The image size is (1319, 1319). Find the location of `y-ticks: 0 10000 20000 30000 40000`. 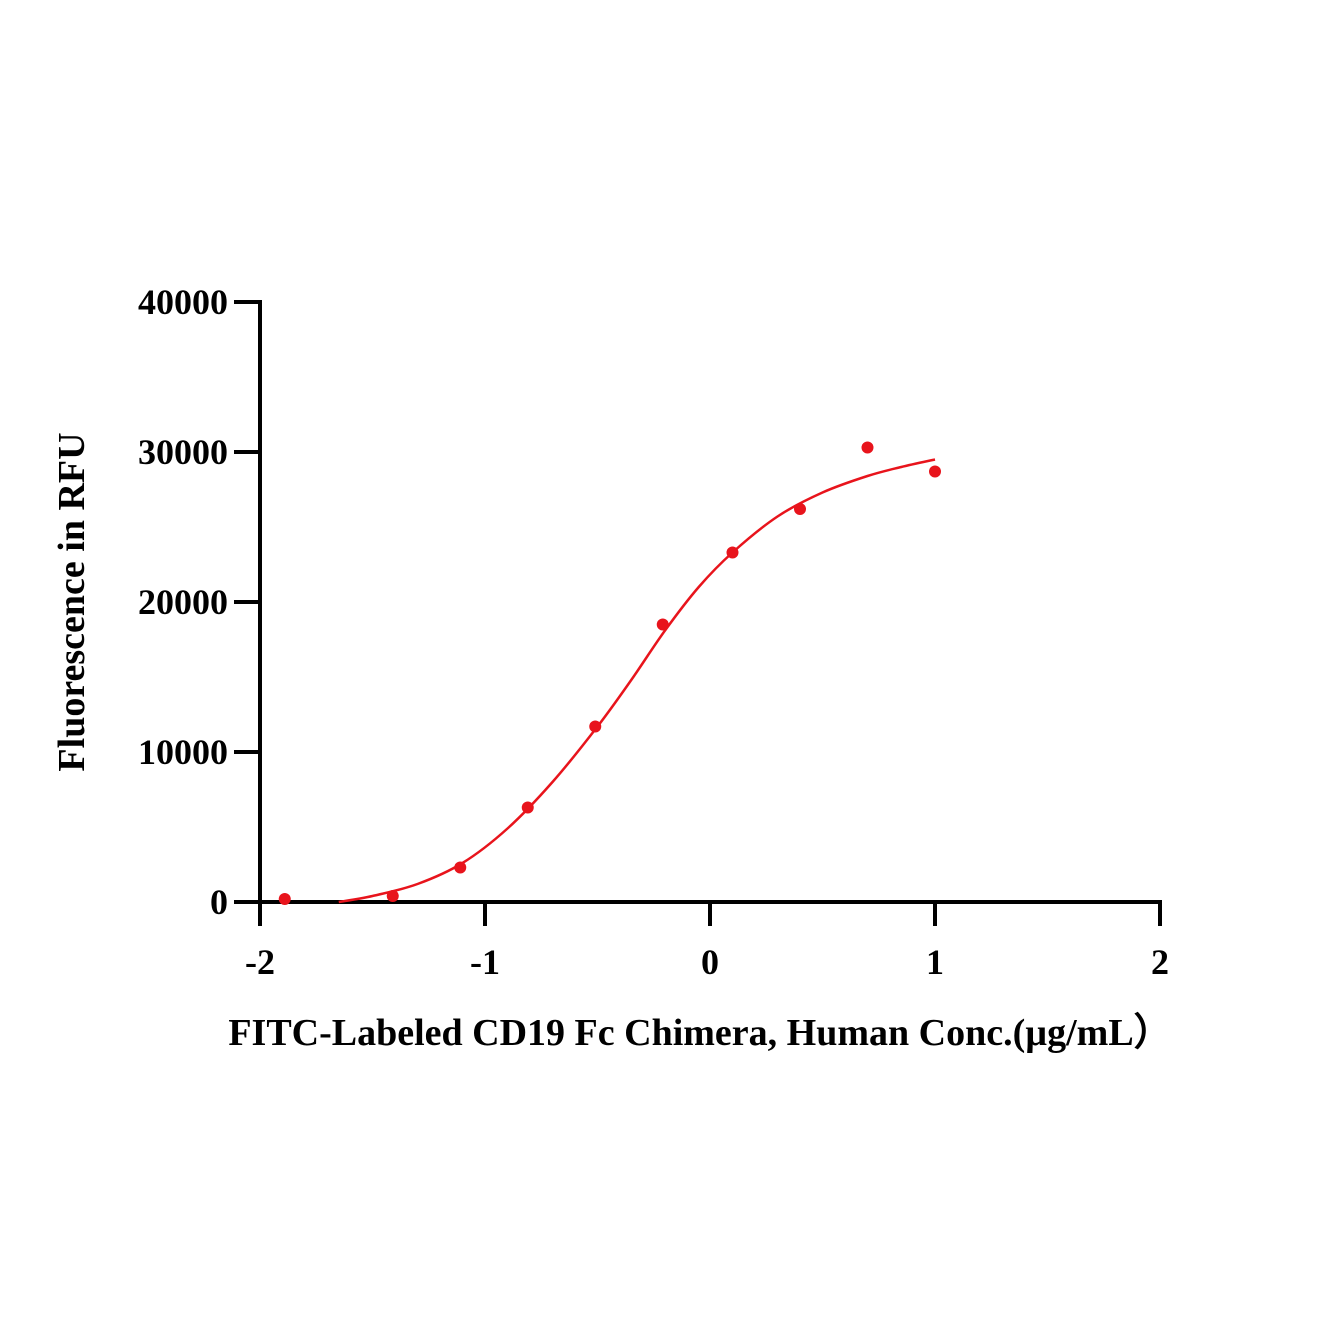

y-ticks: 0 10000 20000 30000 40000 is located at coordinates (199, 602).